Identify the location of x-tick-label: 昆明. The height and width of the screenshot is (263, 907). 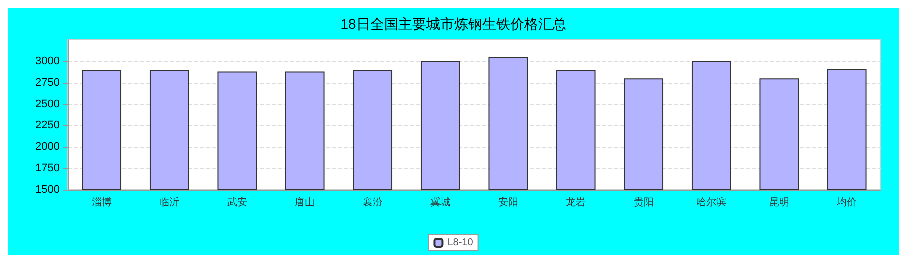
(779, 203).